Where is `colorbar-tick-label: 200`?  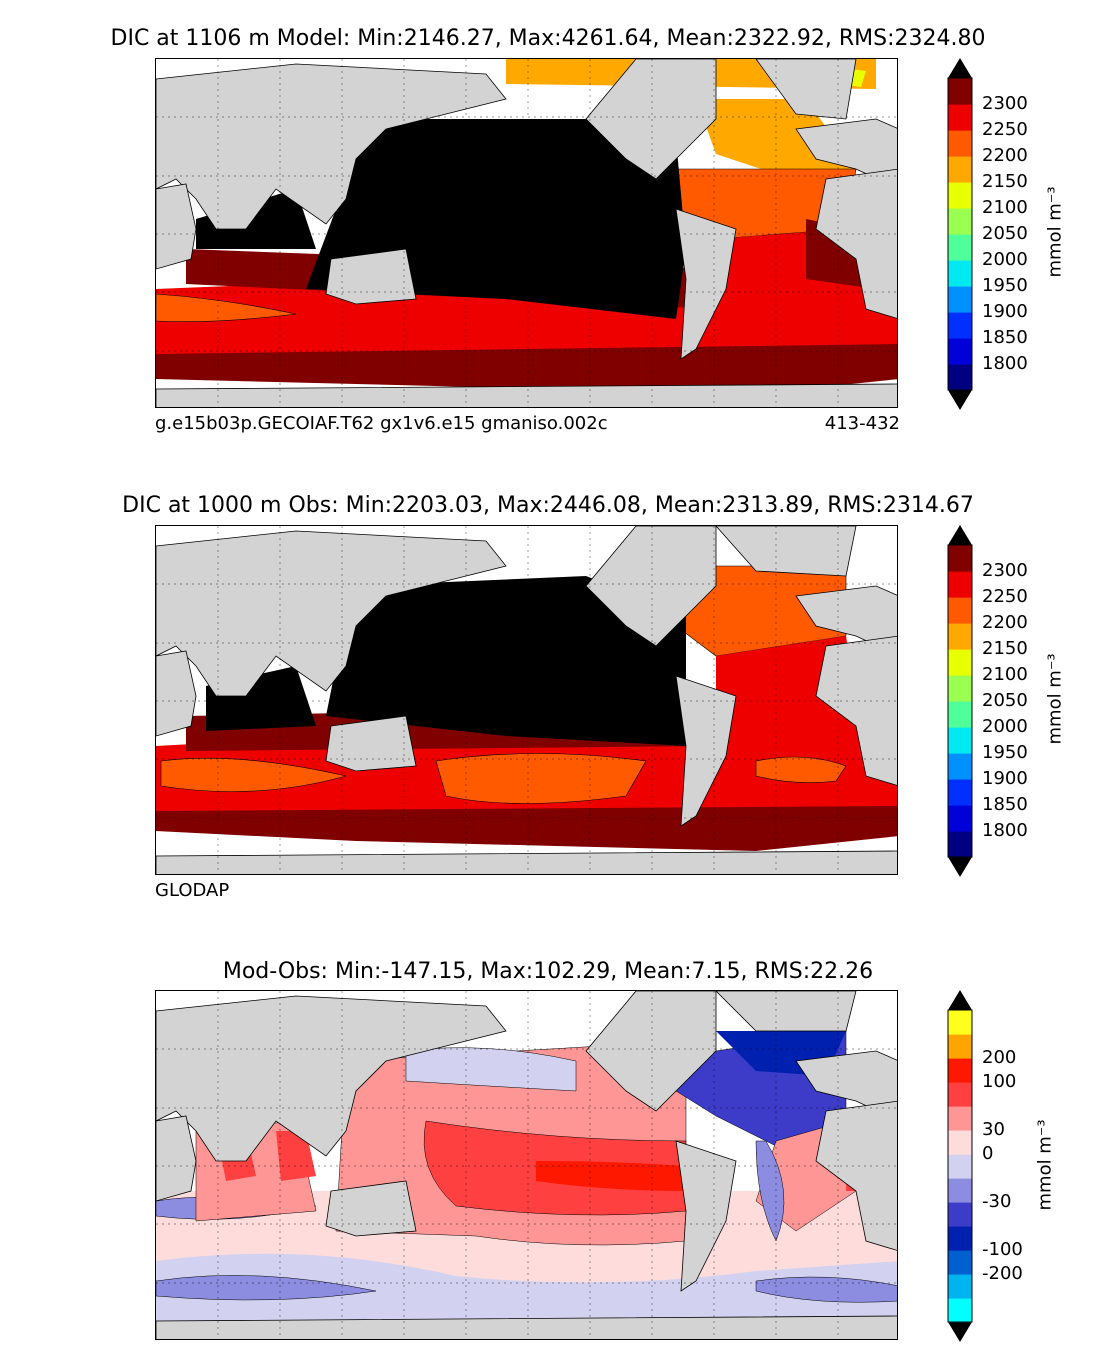
colorbar-tick-label: 200 is located at coordinates (999, 1057).